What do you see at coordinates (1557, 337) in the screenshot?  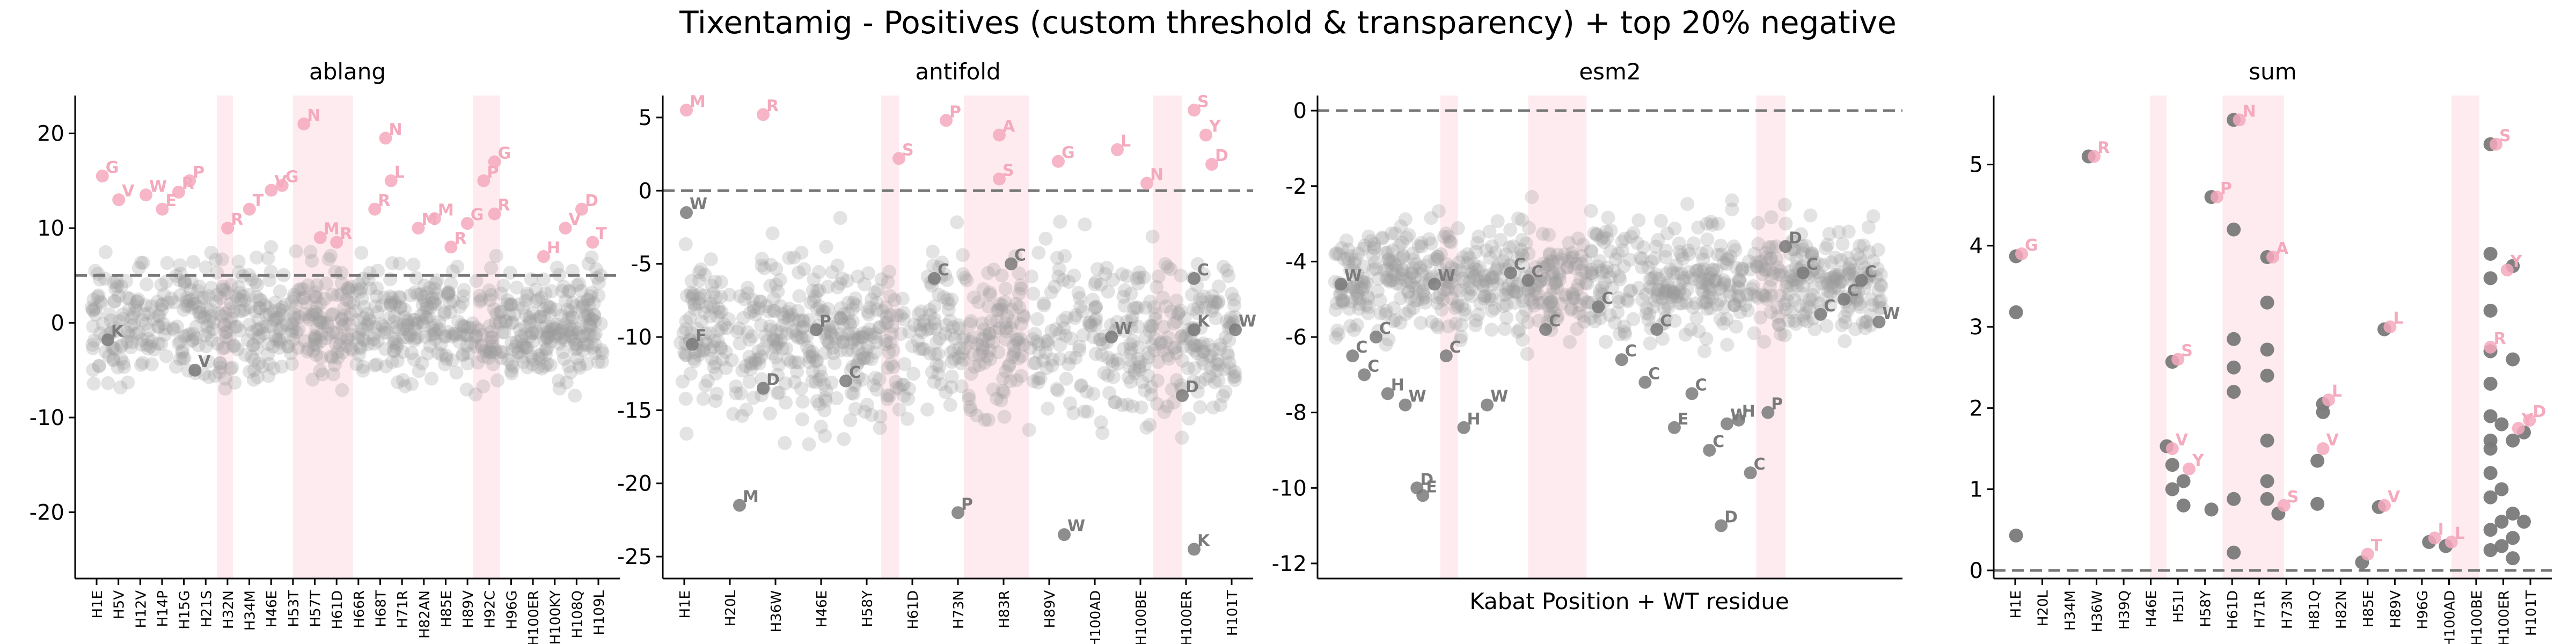 I see `highlight-region` at bounding box center [1557, 337].